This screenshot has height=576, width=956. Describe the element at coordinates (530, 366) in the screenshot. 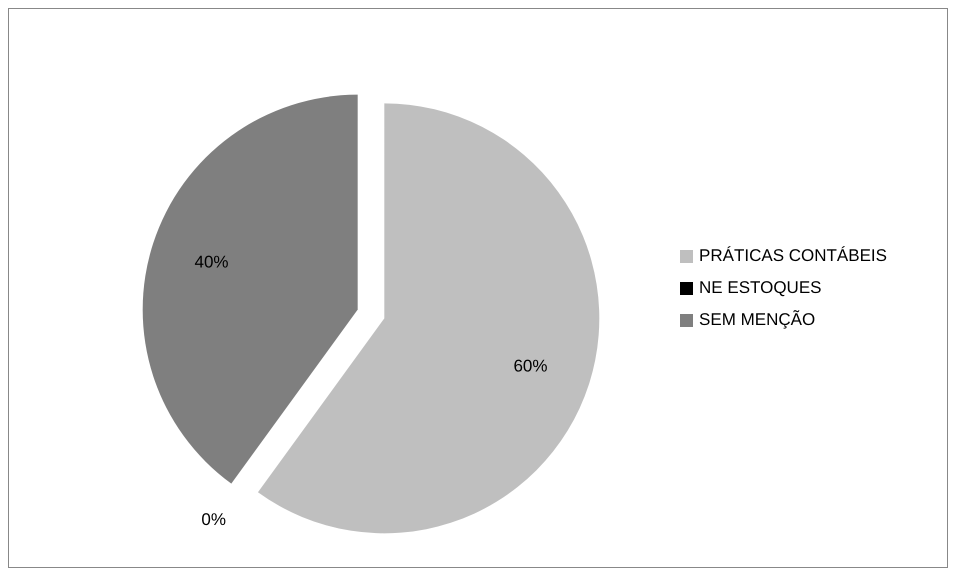

I see `data-label: 60%` at that location.